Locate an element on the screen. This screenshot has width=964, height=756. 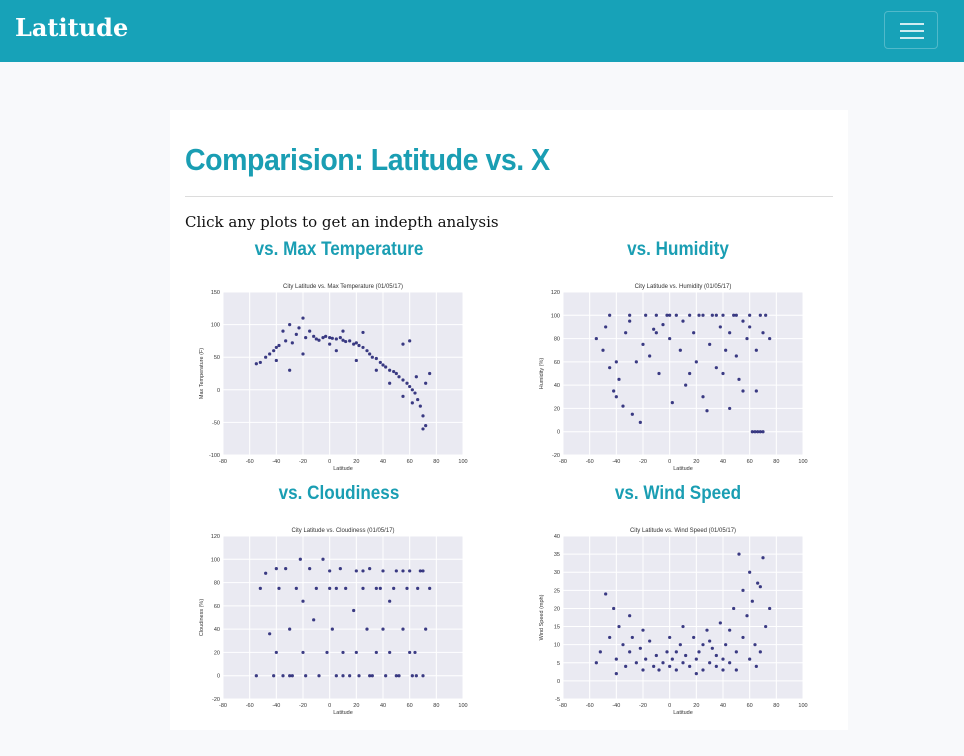
x-tick-label: 40 is located at coordinates (383, 706).